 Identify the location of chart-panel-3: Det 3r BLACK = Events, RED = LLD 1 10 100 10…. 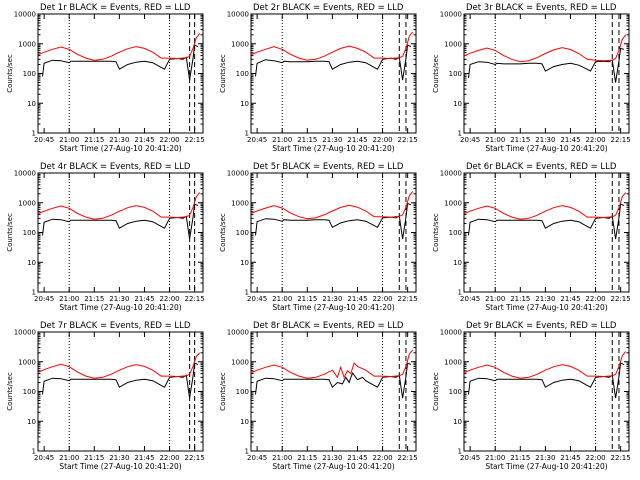
(531, 78).